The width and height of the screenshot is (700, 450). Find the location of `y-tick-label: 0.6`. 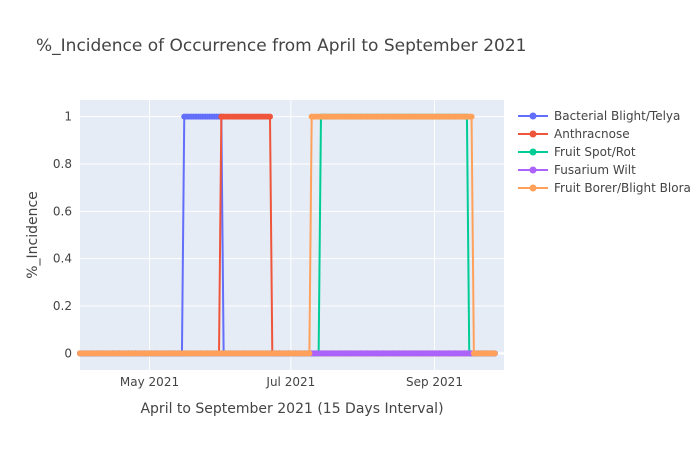

y-tick-label: 0.6 is located at coordinates (62, 211).